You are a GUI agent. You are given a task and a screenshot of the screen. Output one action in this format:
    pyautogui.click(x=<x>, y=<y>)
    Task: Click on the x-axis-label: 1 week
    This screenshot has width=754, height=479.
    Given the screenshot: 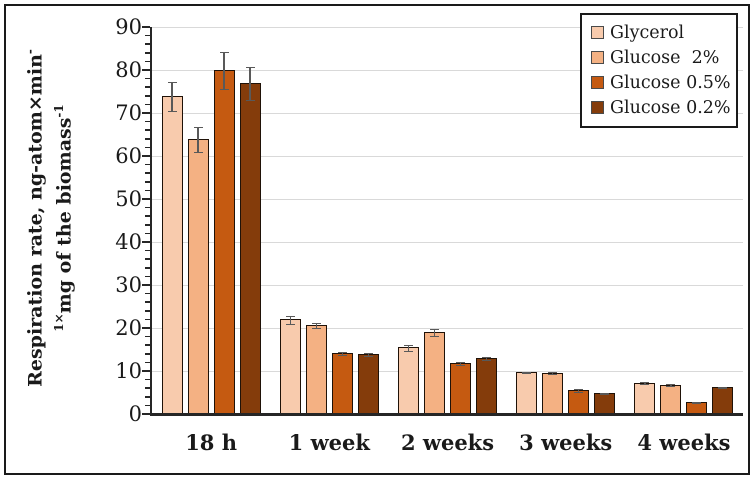 What is the action you would take?
    pyautogui.click(x=329, y=442)
    